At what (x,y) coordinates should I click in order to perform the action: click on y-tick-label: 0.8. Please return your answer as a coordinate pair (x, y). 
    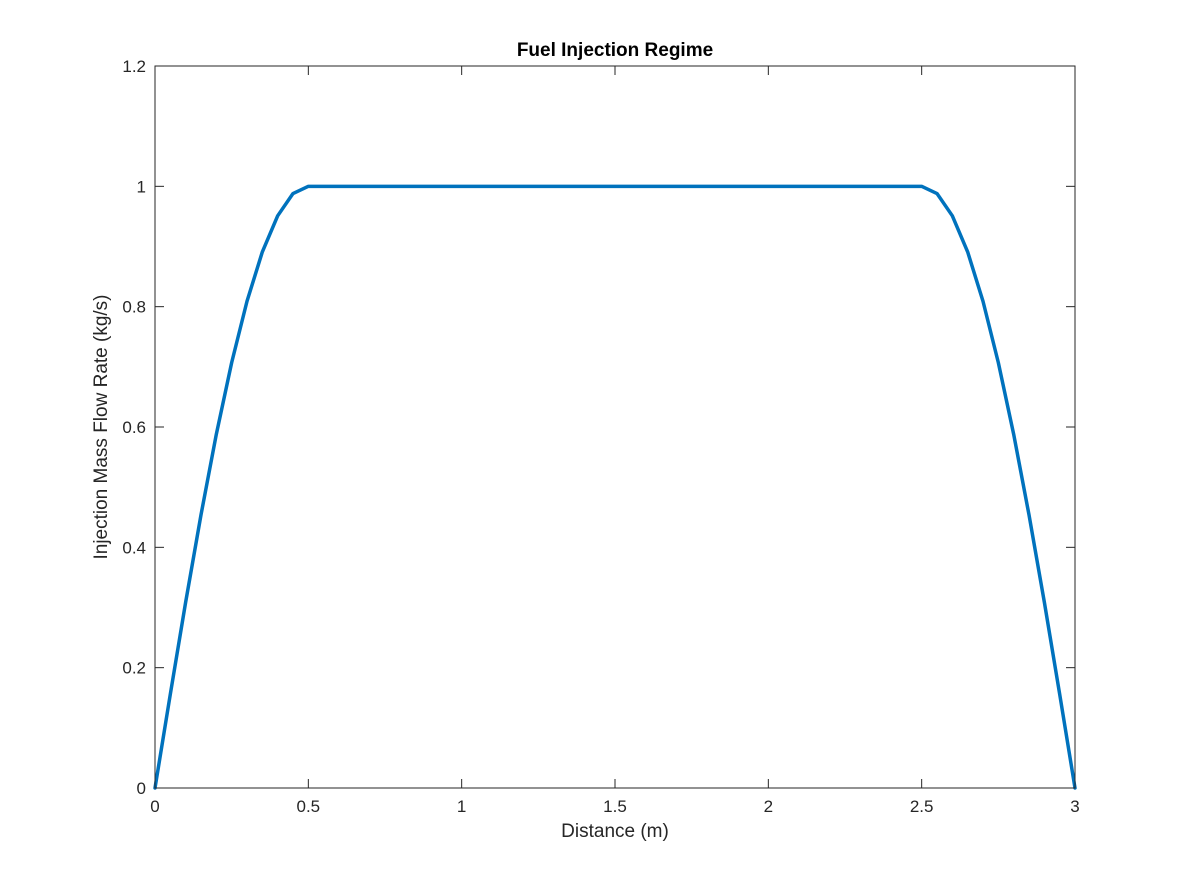
    Looking at the image, I should click on (134, 307).